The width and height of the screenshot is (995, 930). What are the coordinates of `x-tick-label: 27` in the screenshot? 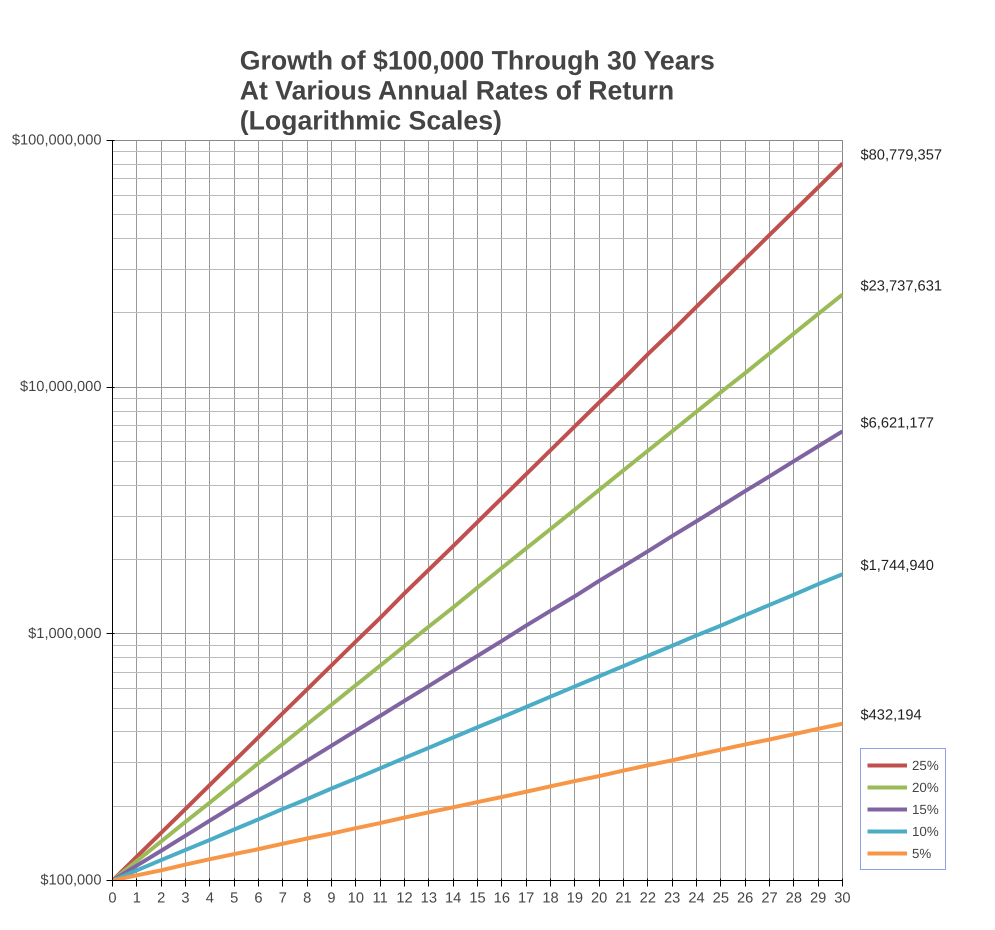 It's located at (769, 898).